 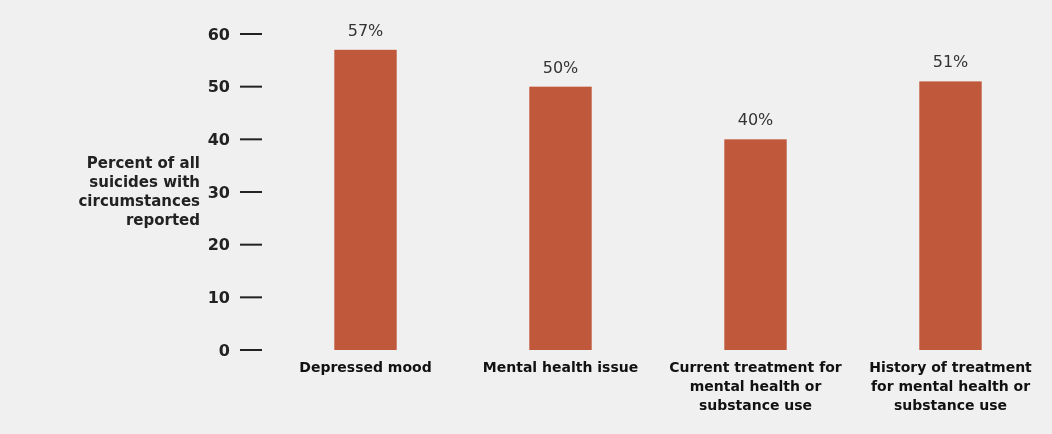 I want to click on y-tick-label: 30, so click(x=218, y=192).